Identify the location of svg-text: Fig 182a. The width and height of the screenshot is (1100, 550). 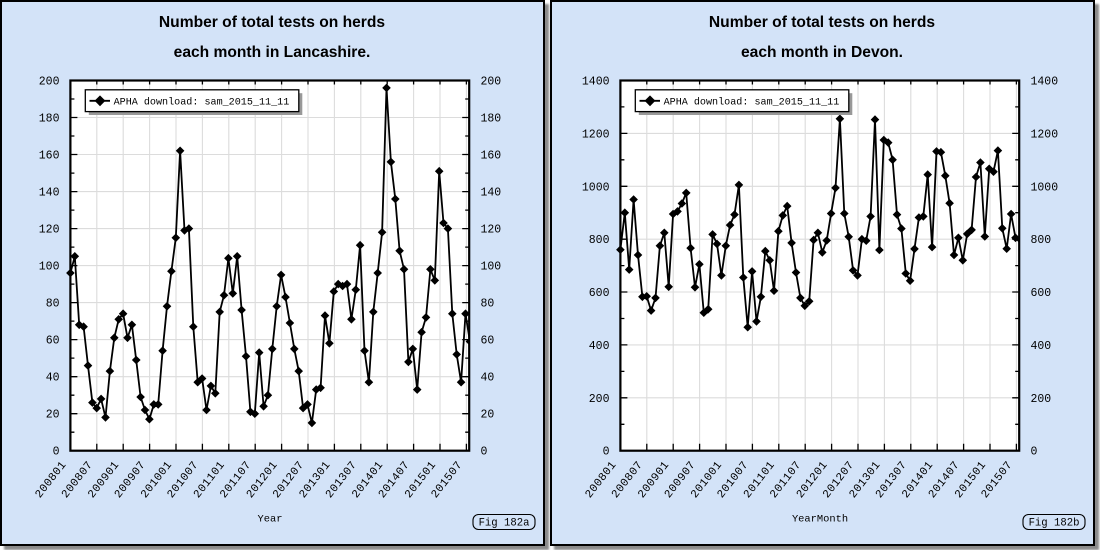
(504, 524).